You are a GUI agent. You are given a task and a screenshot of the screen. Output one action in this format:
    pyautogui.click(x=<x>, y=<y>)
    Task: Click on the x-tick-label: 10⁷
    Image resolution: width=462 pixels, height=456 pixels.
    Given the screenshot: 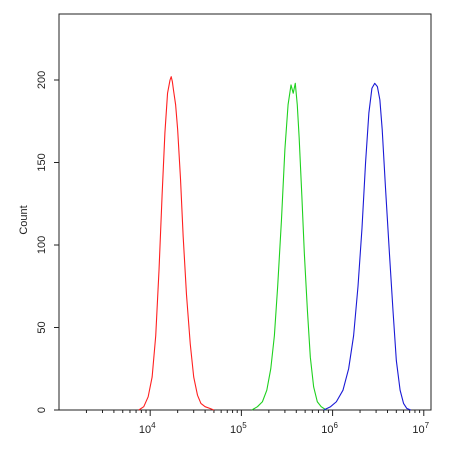 What is the action you would take?
    pyautogui.click(x=420, y=428)
    